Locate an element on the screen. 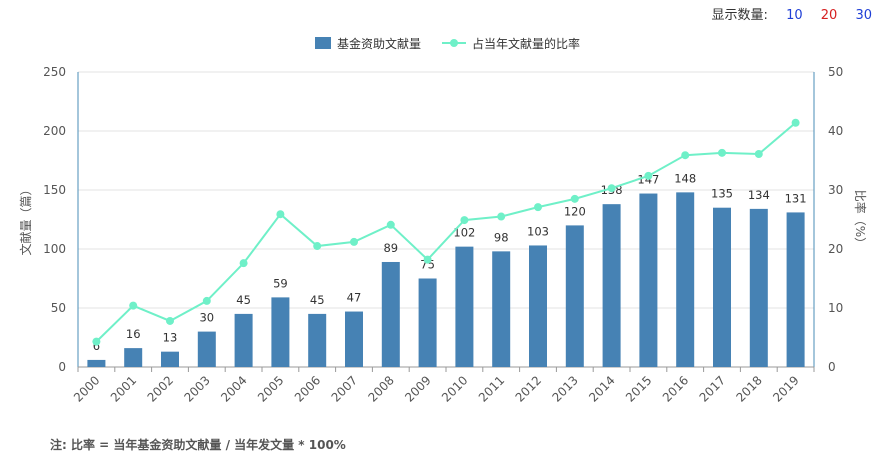  ratio-note: 注: 比率 = 当年基金资助文献量 / 当年发文量 * 100% is located at coordinates (198, 445).